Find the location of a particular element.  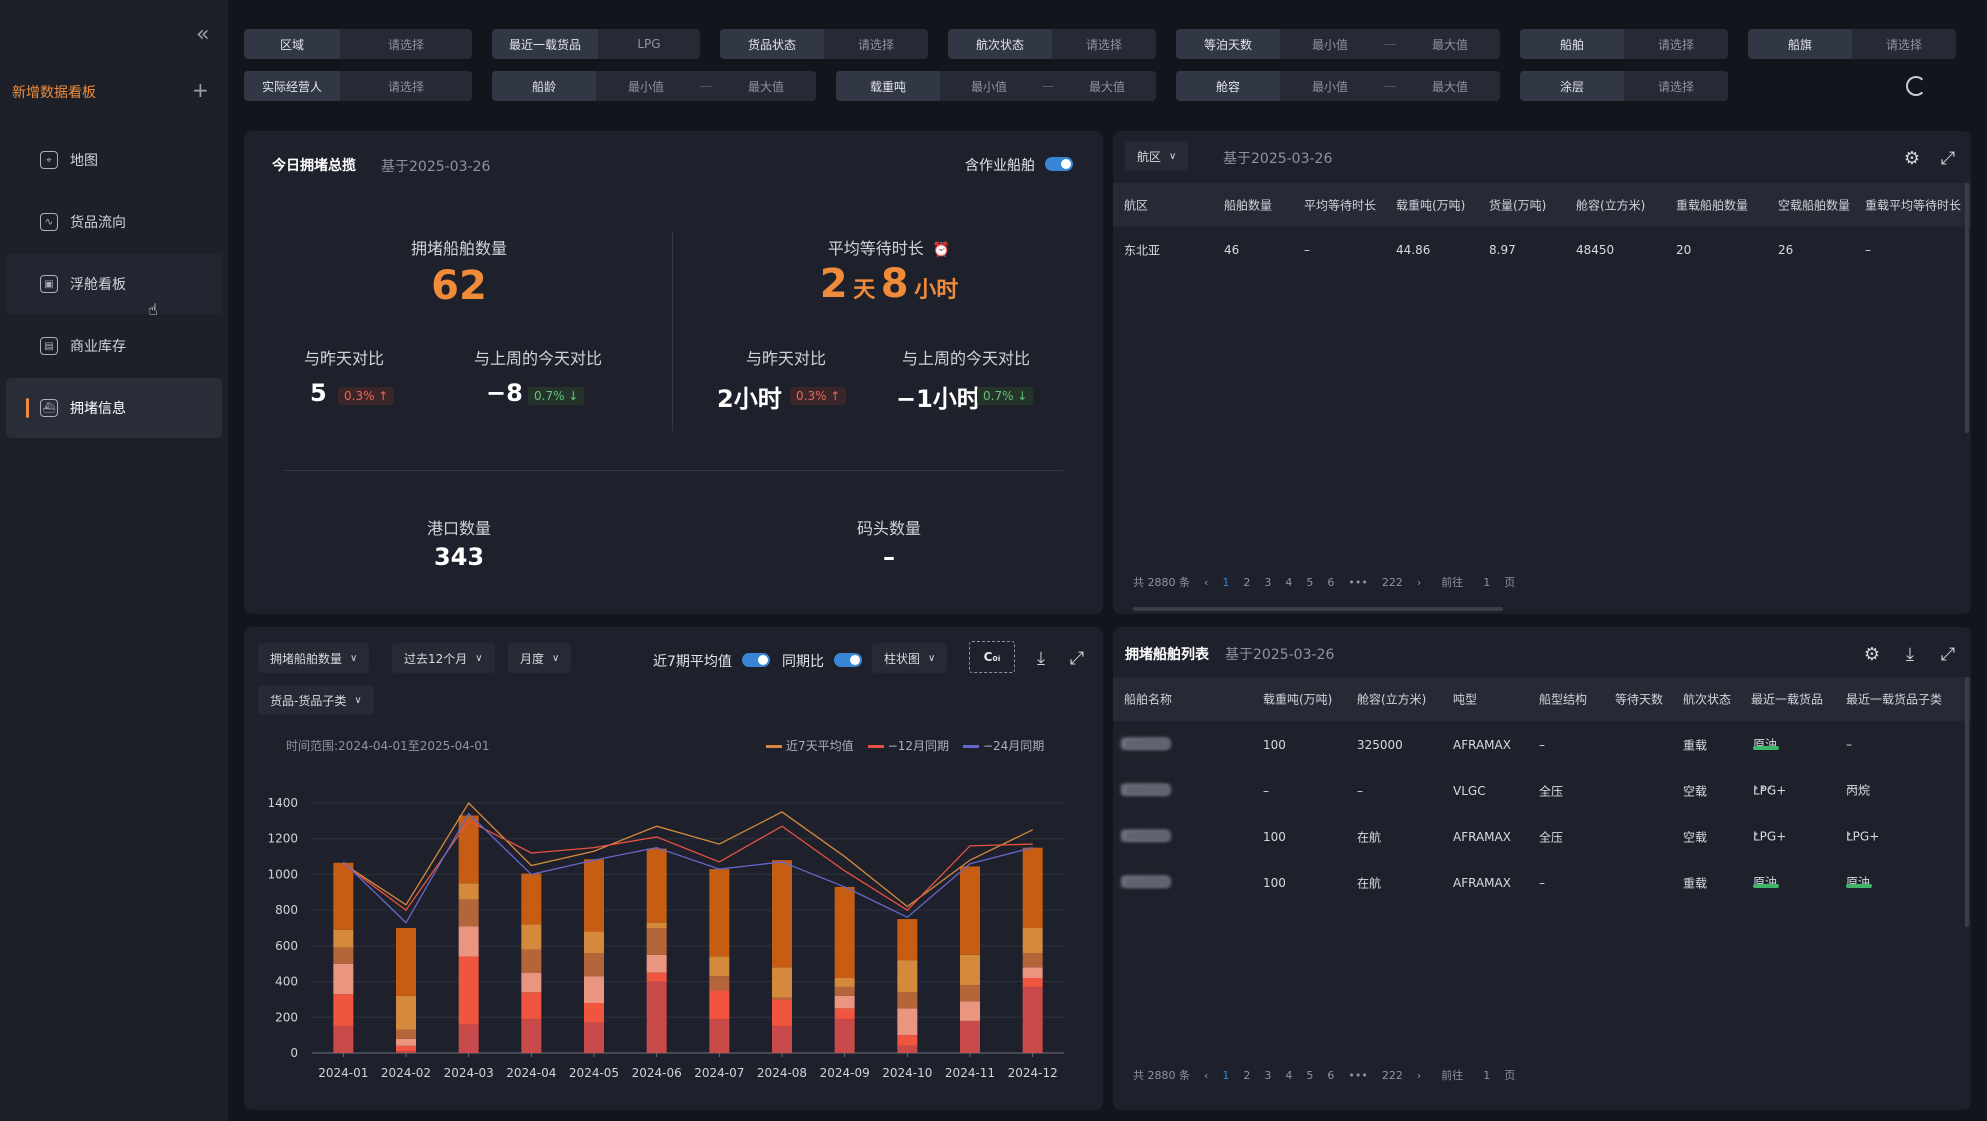

cargo-indicator-bar is located at coordinates (1766, 886).